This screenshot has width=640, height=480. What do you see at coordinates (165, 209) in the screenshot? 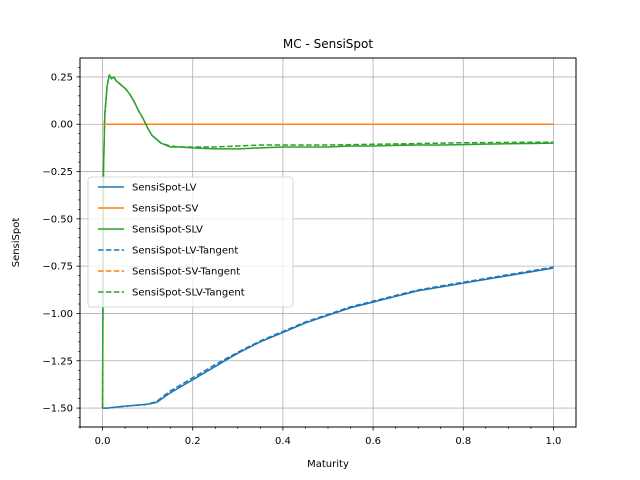
I see `legend-label: SensiSpot-SV` at bounding box center [165, 209].